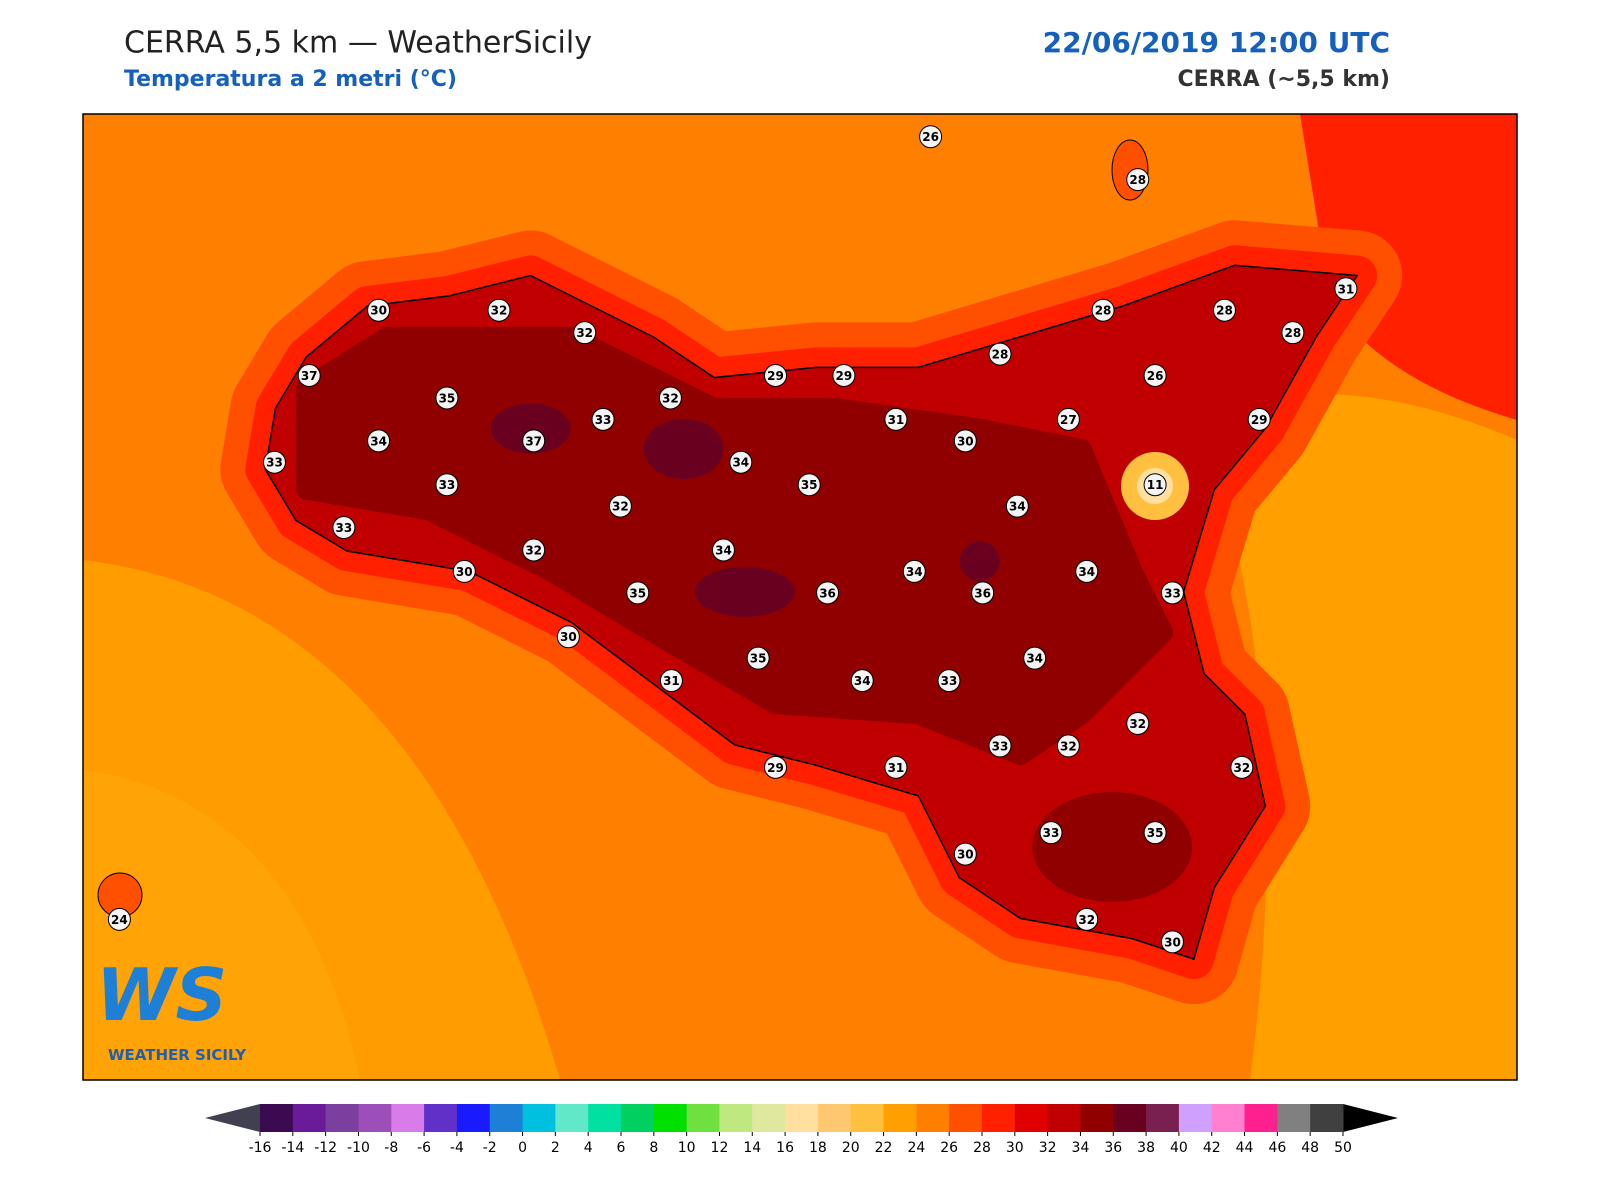 The height and width of the screenshot is (1200, 1600). Describe the element at coordinates (588, 1148) in the screenshot. I see `colorbar-tick-label: 4` at that location.